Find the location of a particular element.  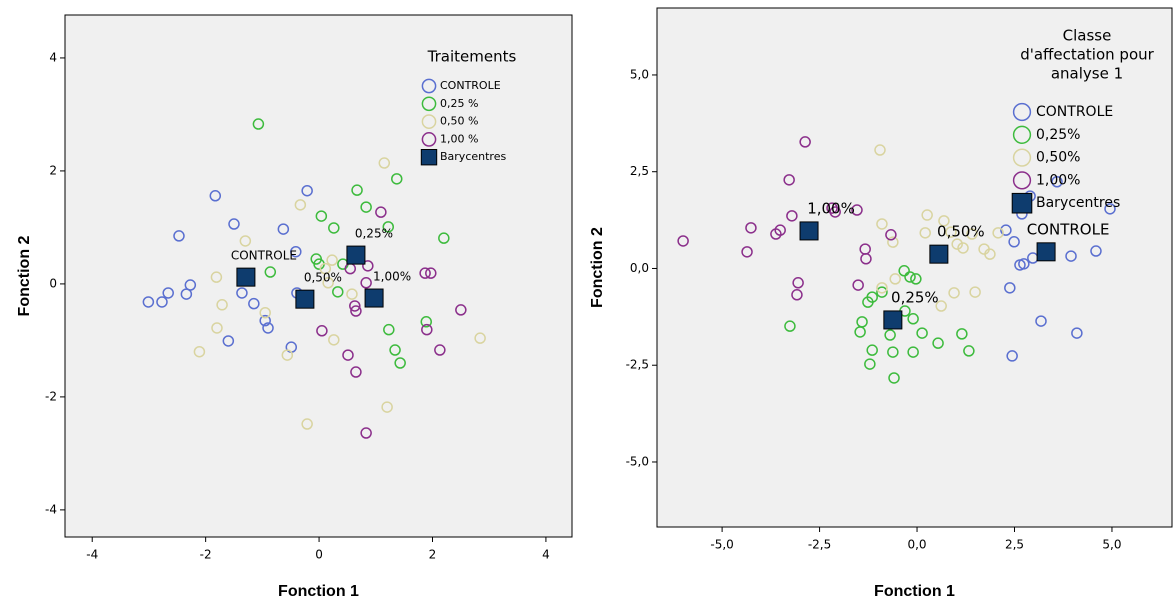

x-tick-label: 0,0 is located at coordinates (916, 545).